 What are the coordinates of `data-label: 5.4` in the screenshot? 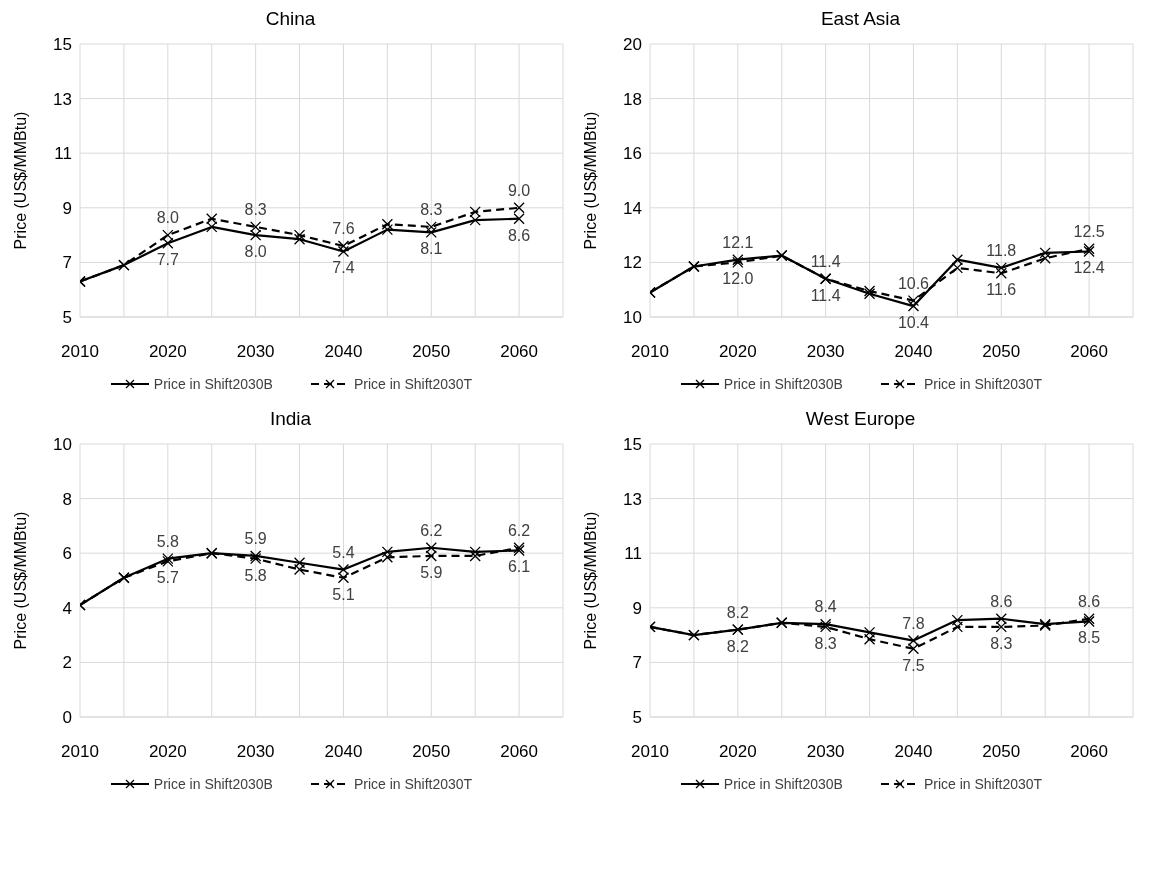 It's located at (343, 552).